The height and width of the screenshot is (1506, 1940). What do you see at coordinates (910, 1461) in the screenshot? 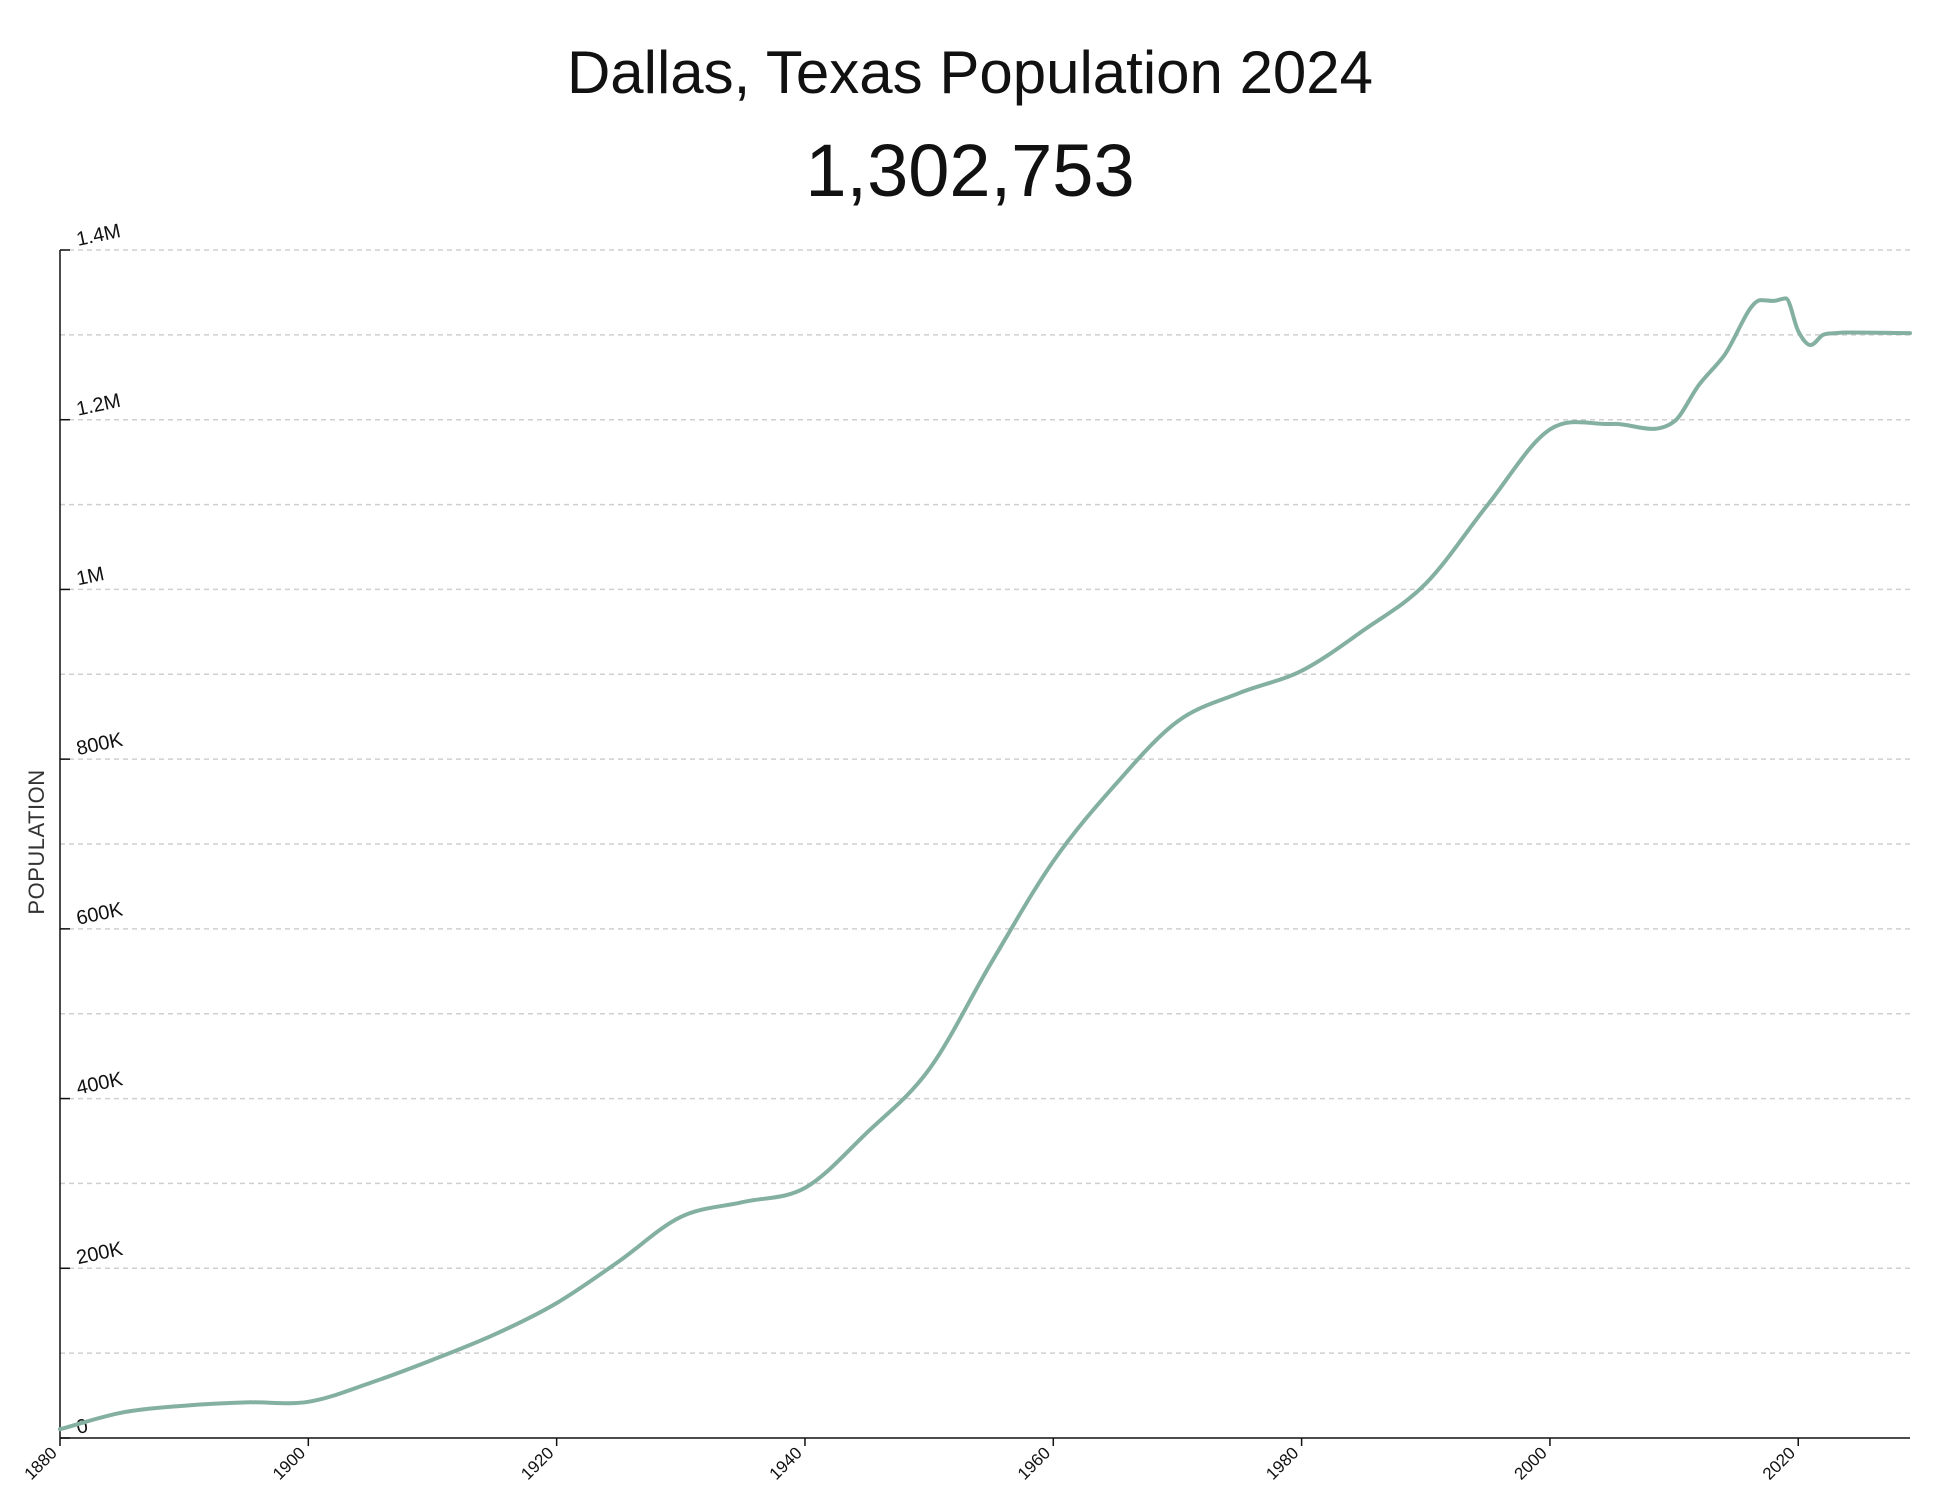
I see `x-axis-ticks: 1880 1900 1920 1940 1960 1980 2000 2020` at bounding box center [910, 1461].